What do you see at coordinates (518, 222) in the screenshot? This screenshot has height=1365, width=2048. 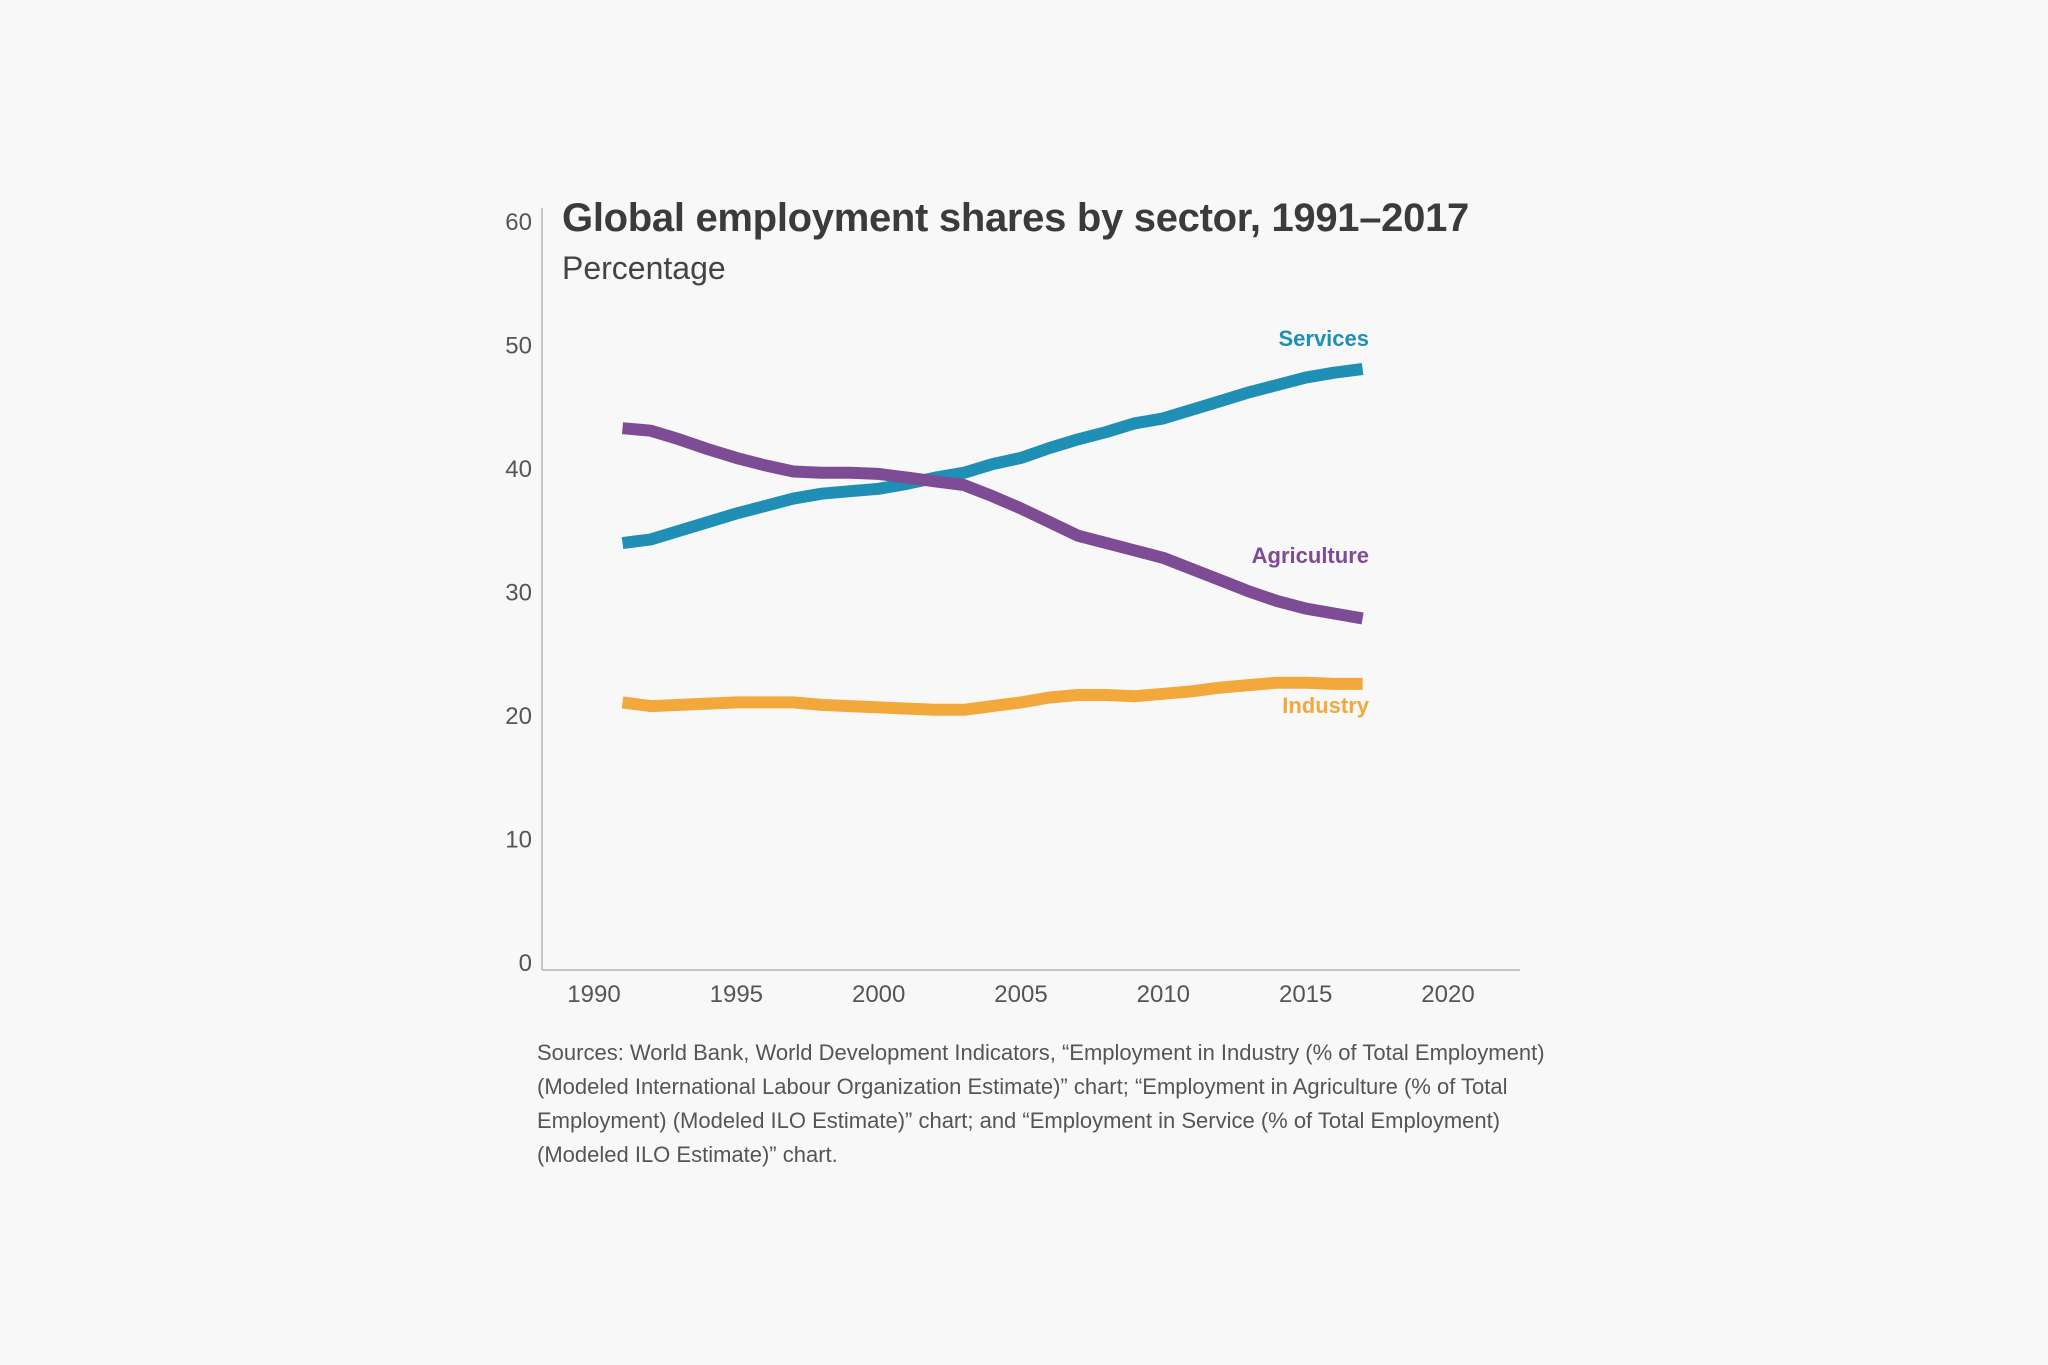 I see `y-tick-label: 60` at bounding box center [518, 222].